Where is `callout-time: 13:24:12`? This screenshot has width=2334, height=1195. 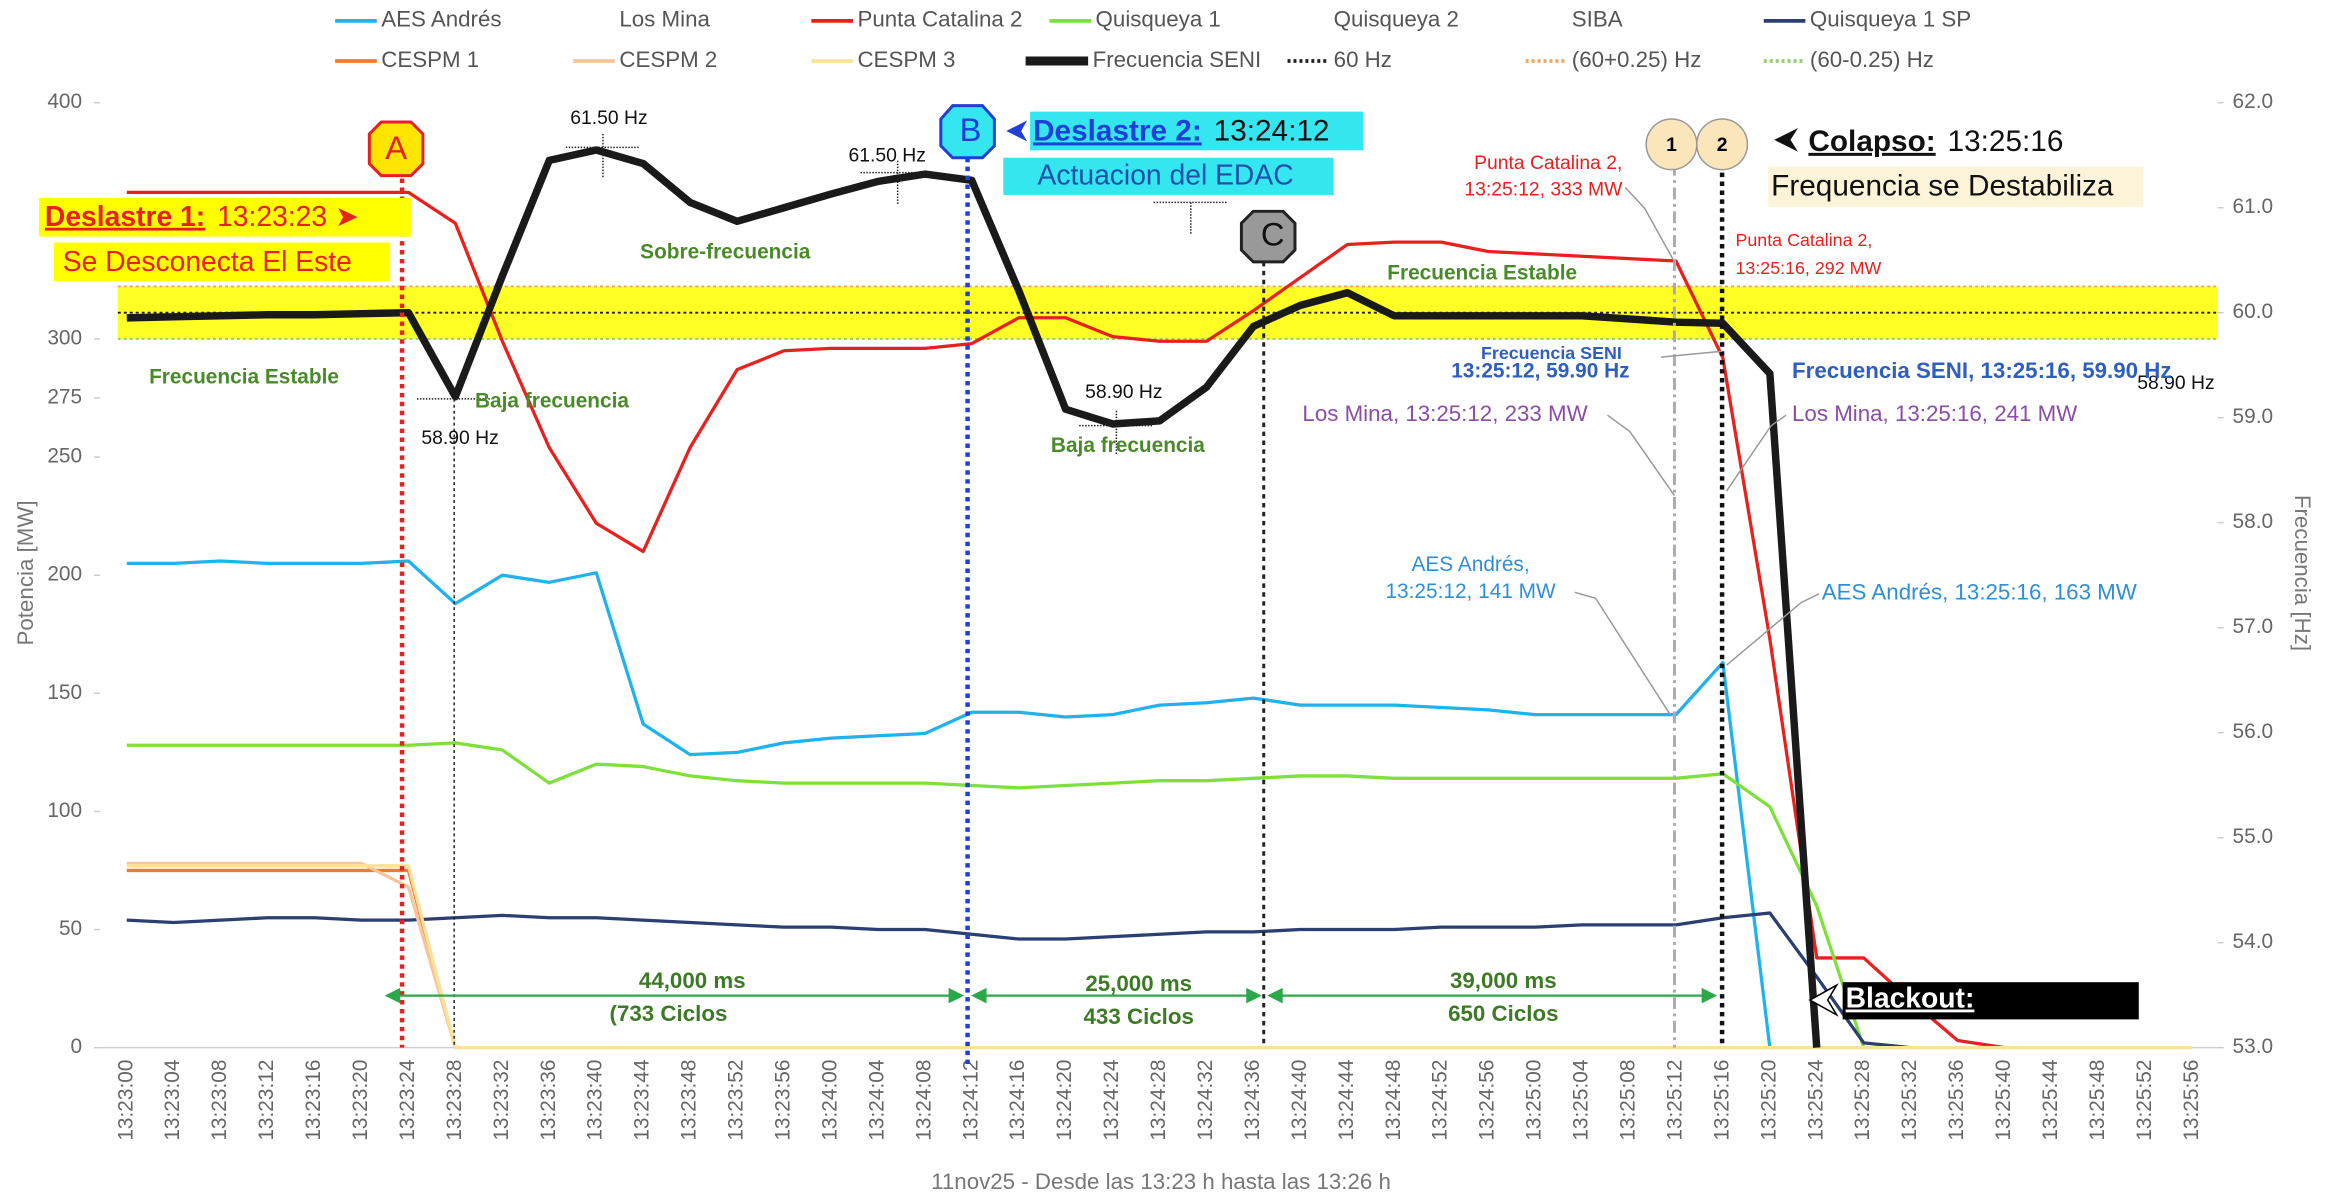 callout-time: 13:24:12 is located at coordinates (1272, 130).